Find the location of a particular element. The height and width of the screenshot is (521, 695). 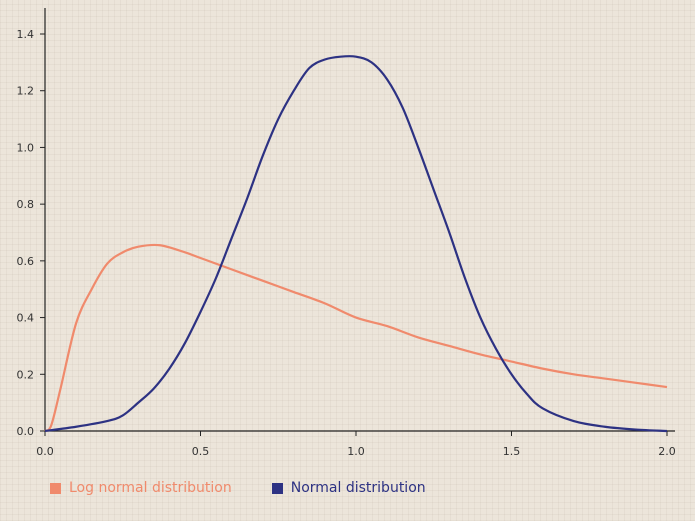

legend-label-normal: Normal distribution is located at coordinates (358, 488).